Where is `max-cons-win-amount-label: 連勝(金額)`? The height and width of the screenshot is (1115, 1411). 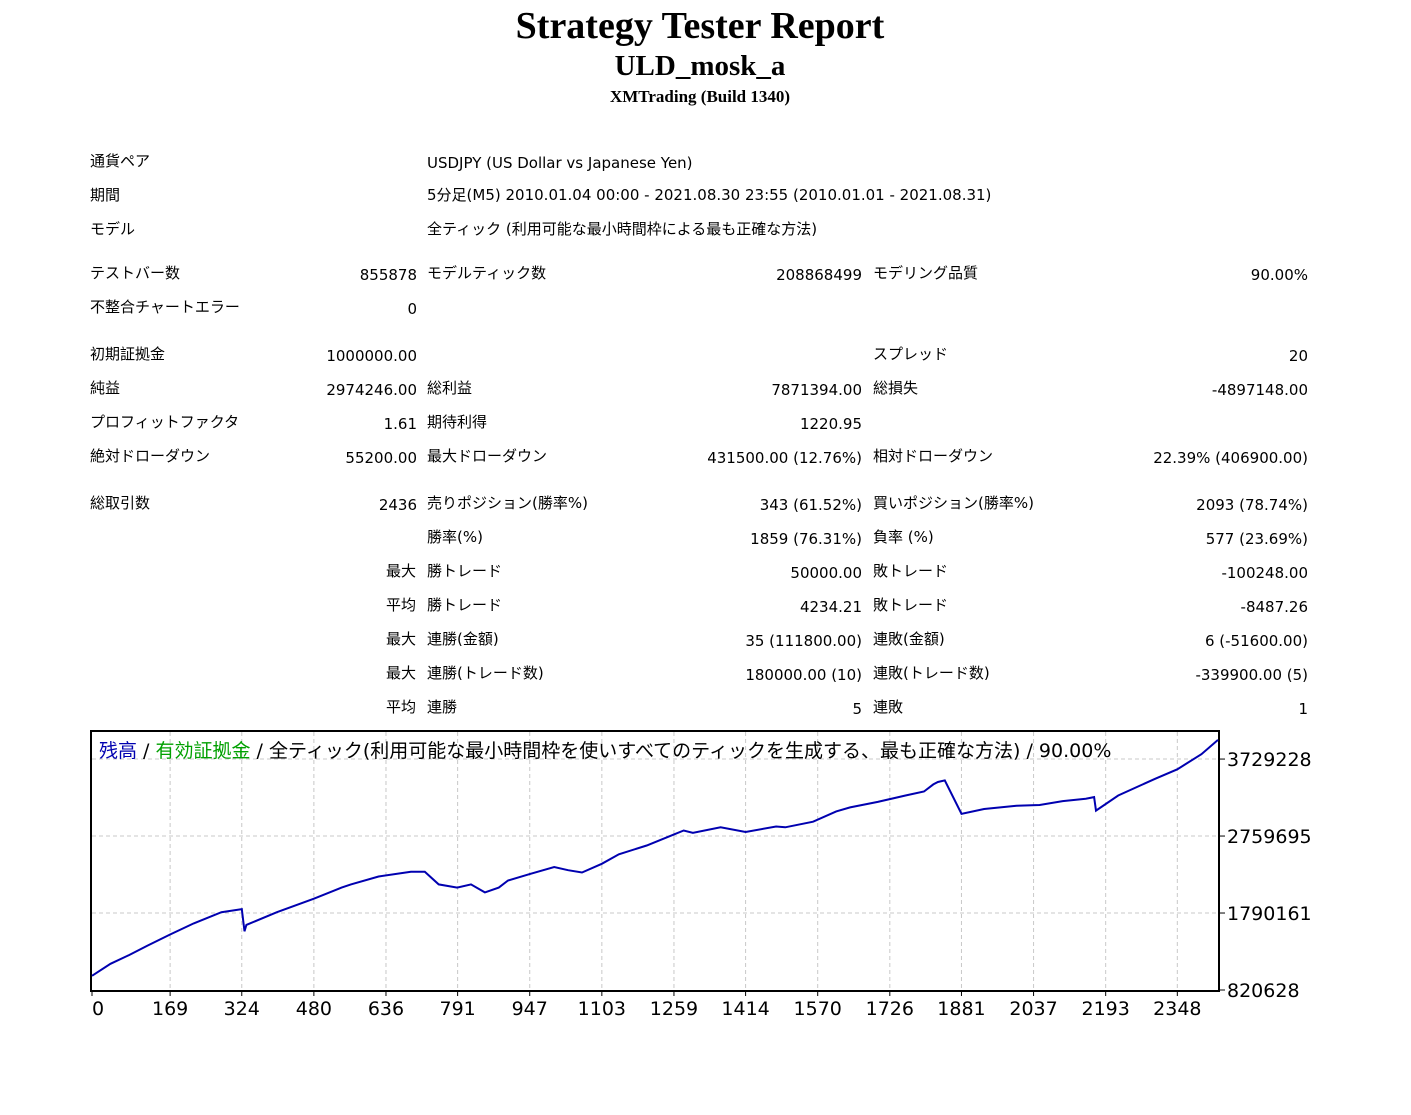
max-cons-win-amount-label: 連勝(金額) is located at coordinates (463, 639).